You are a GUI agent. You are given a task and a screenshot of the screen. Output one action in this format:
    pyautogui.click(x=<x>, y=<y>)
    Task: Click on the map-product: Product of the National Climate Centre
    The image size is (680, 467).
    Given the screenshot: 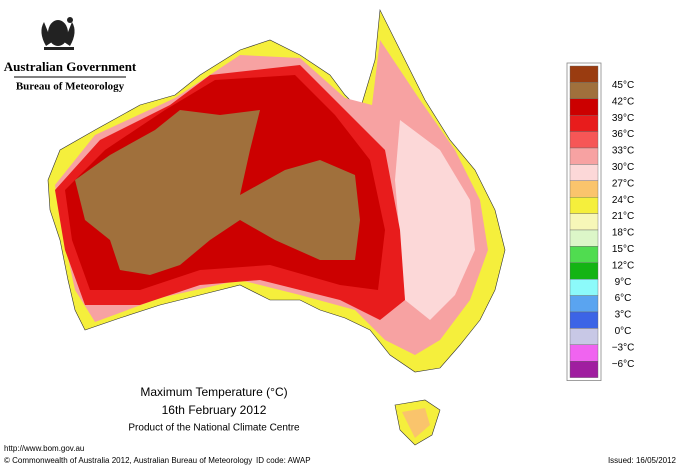 What is the action you would take?
    pyautogui.click(x=214, y=428)
    